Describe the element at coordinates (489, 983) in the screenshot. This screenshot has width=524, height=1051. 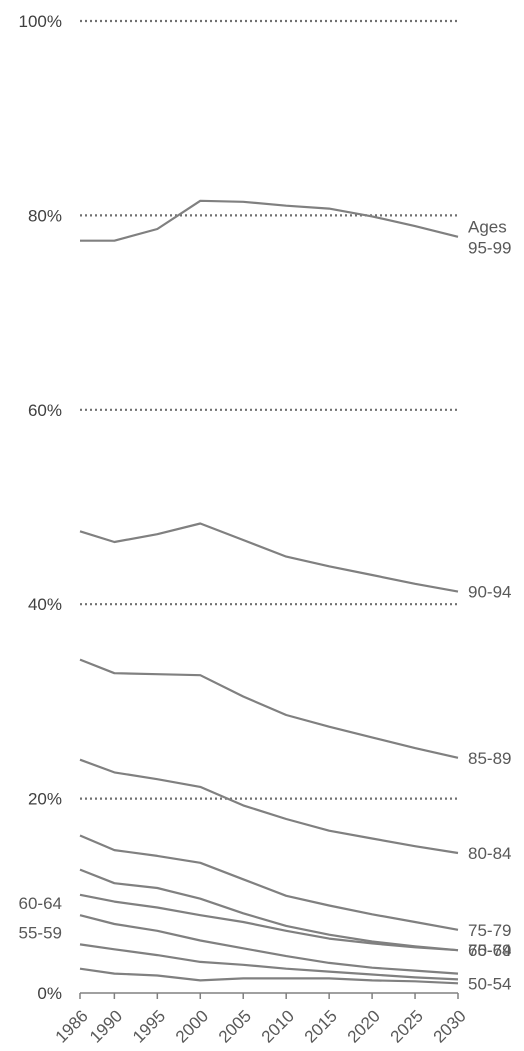
I see `series-label: 50-54` at that location.